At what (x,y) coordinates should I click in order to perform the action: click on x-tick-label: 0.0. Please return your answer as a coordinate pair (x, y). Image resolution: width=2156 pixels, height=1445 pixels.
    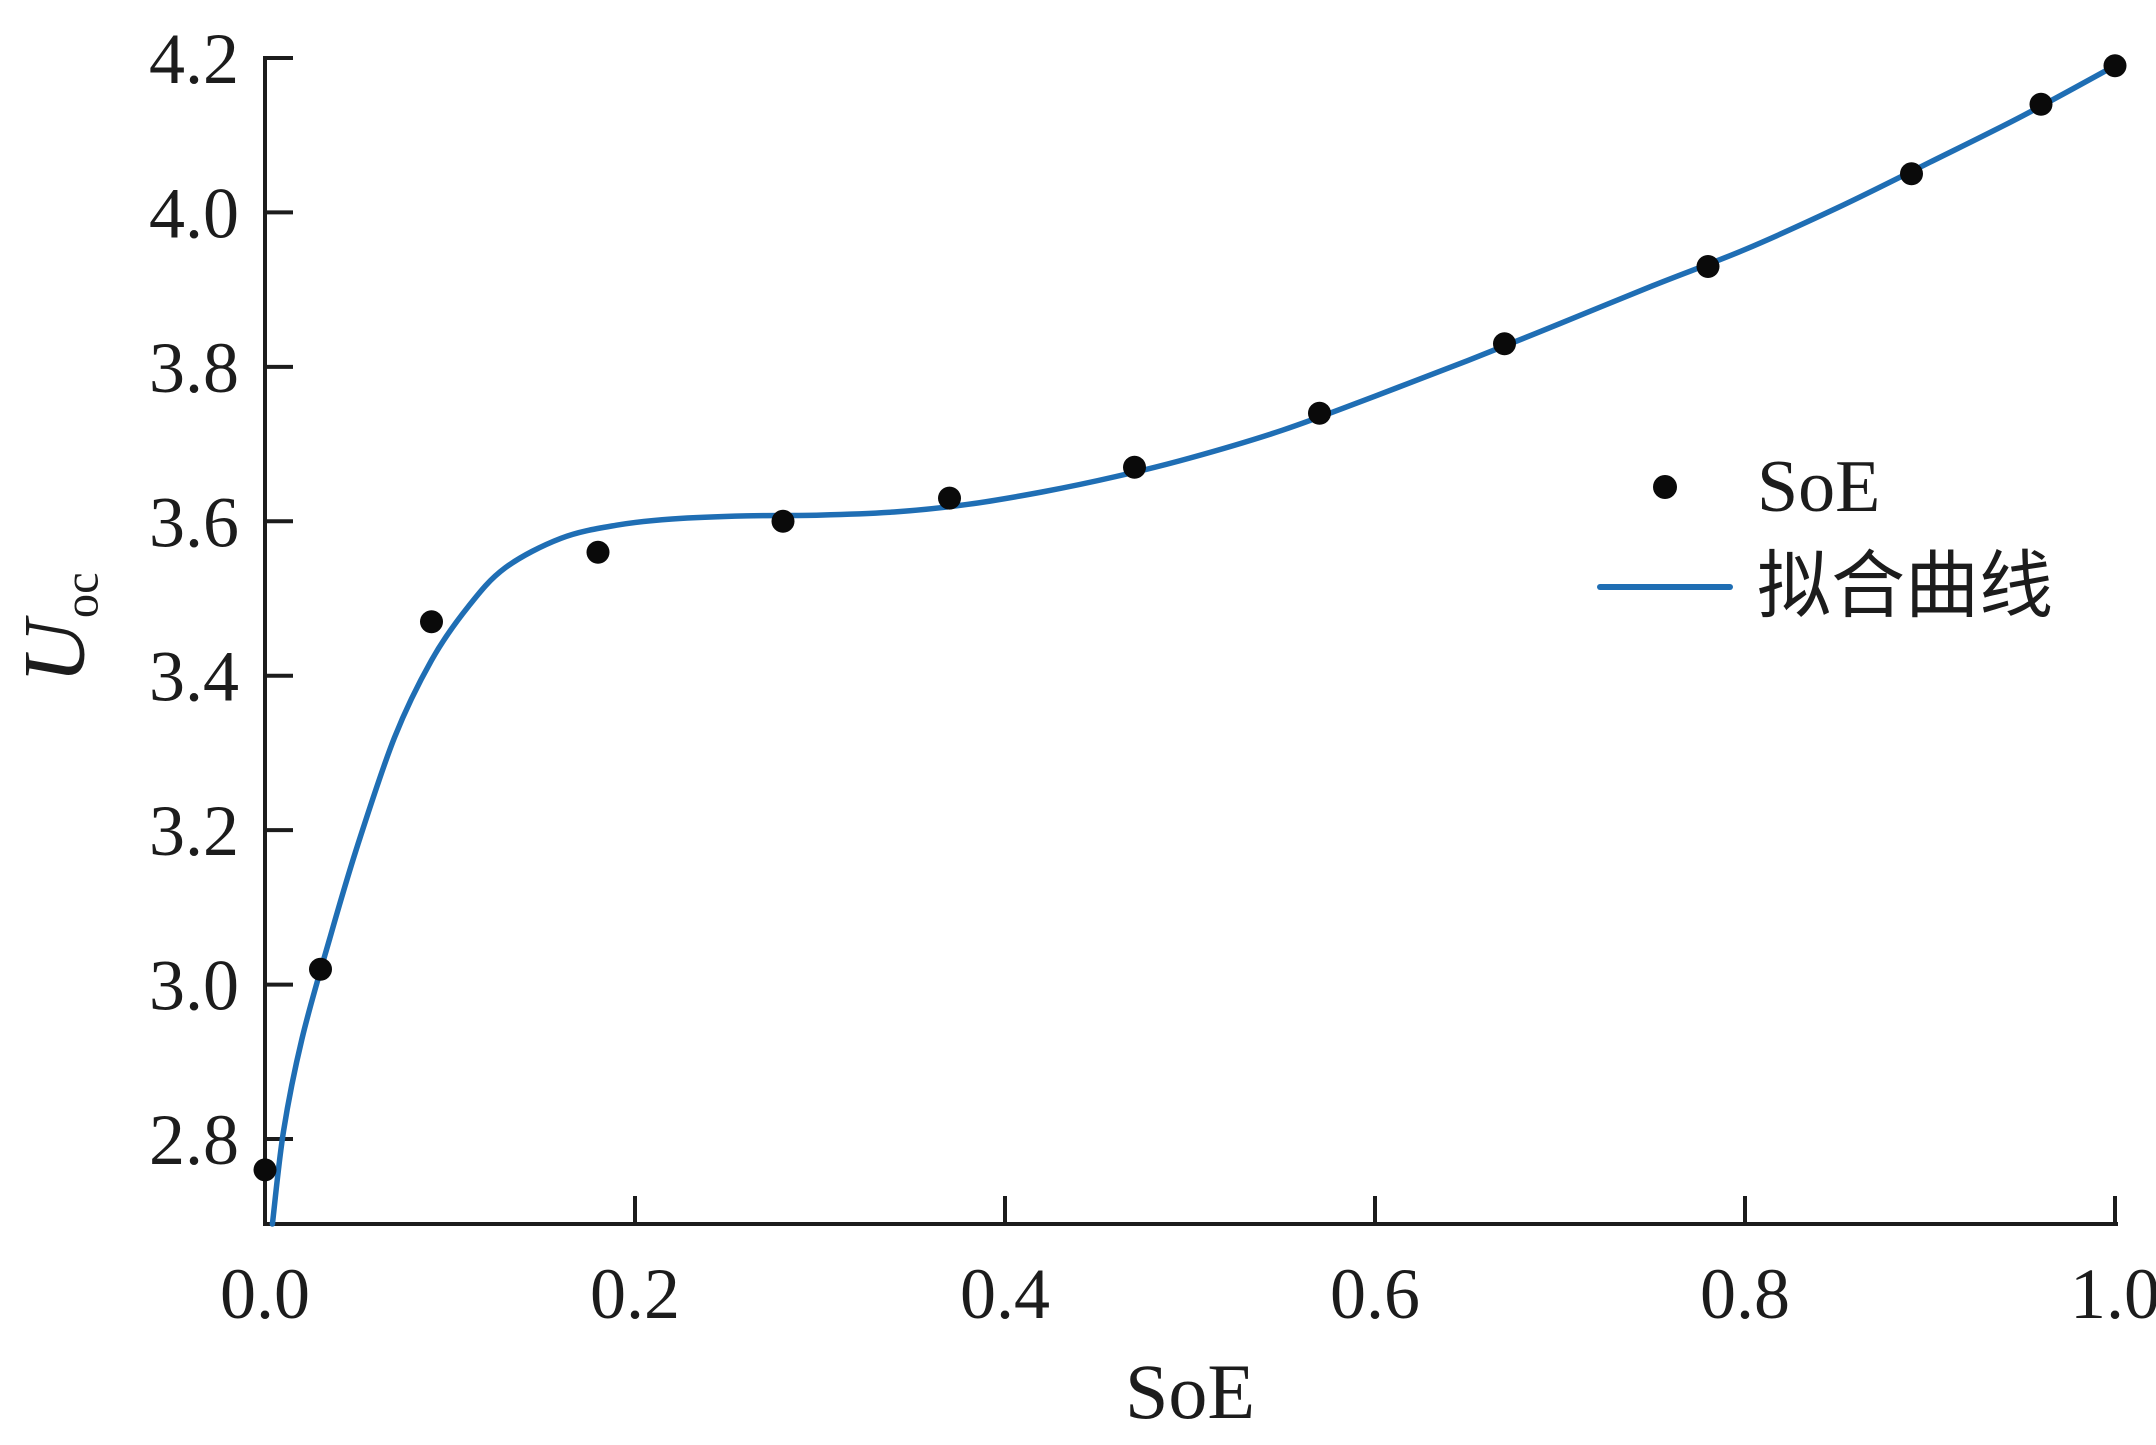
    Looking at the image, I should click on (265, 1294).